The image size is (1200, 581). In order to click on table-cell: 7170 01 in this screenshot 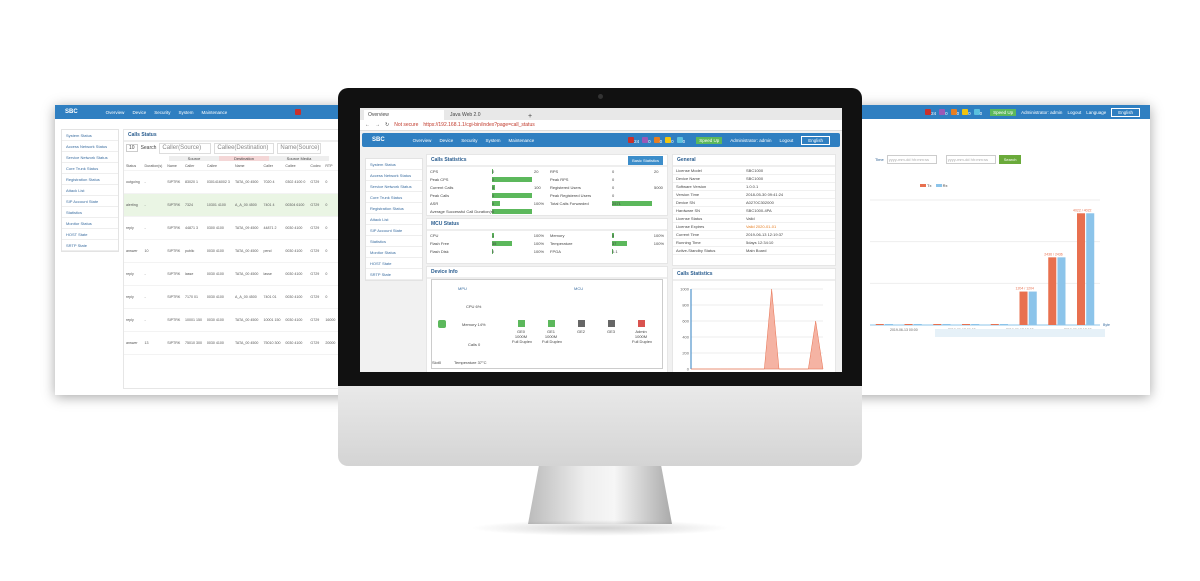, I will do `click(193, 297)`.